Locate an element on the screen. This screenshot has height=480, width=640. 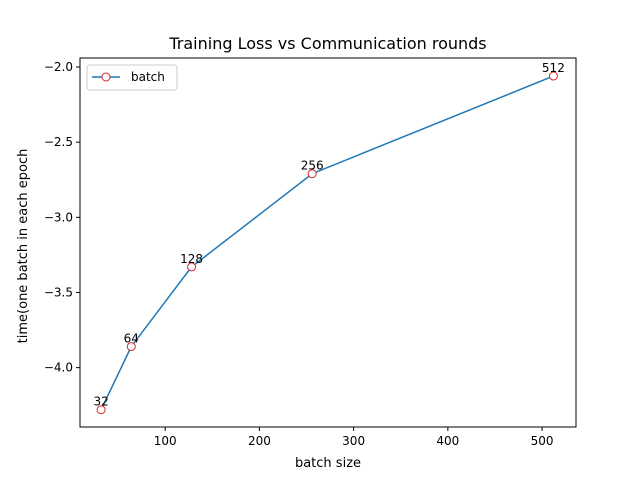
x-axis: 100 200 300 400 500 is located at coordinates (354, 437).